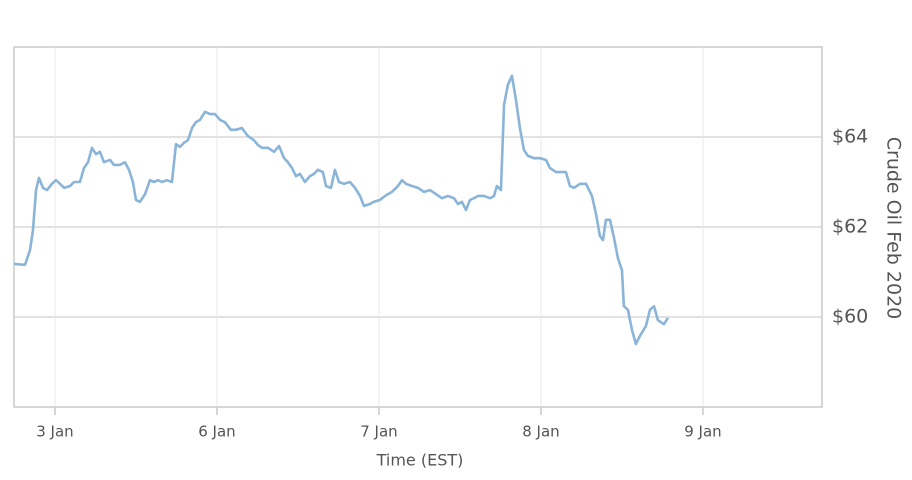 The image size is (912, 480). I want to click on y-tick-label: $60, so click(850, 317).